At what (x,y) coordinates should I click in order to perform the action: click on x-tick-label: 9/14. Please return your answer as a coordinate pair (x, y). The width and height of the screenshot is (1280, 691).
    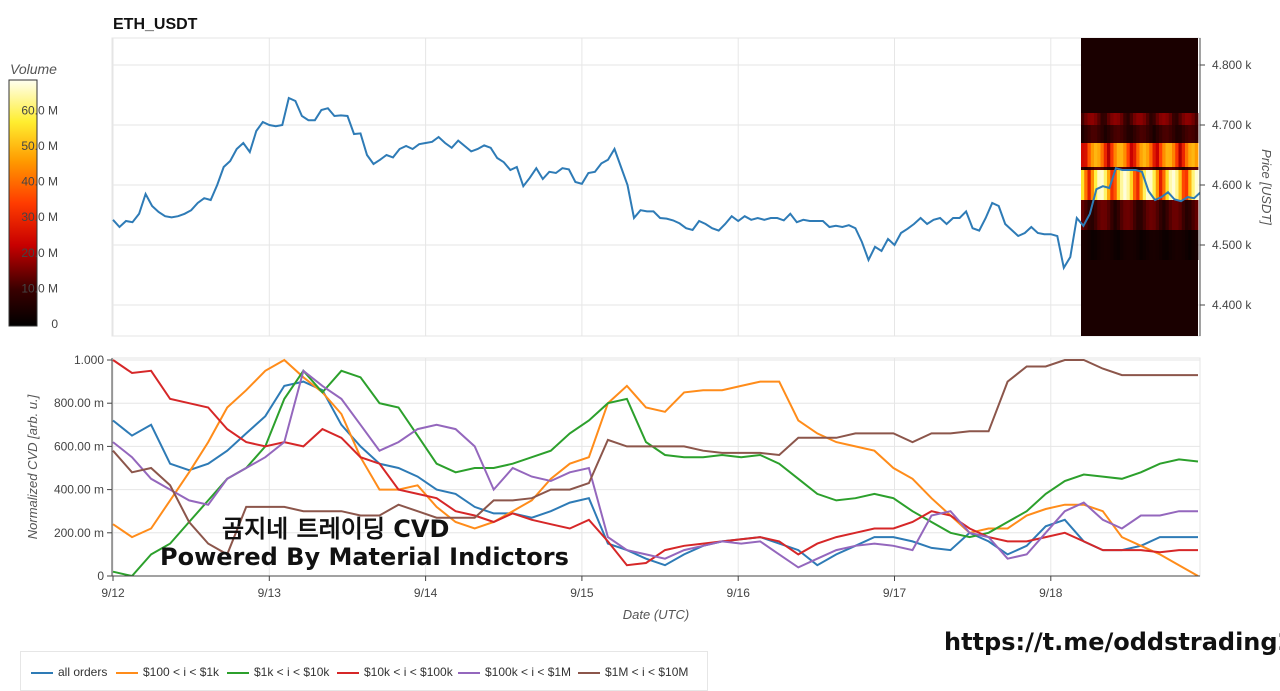
    Looking at the image, I should click on (426, 593).